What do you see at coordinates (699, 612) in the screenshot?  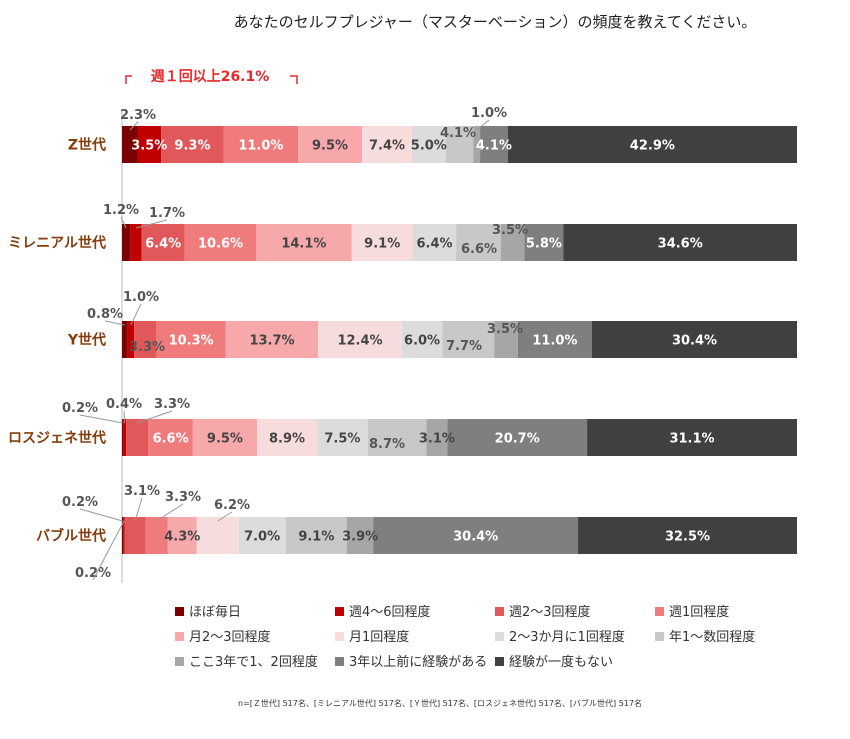 I see `legend-label: 週1回程度` at bounding box center [699, 612].